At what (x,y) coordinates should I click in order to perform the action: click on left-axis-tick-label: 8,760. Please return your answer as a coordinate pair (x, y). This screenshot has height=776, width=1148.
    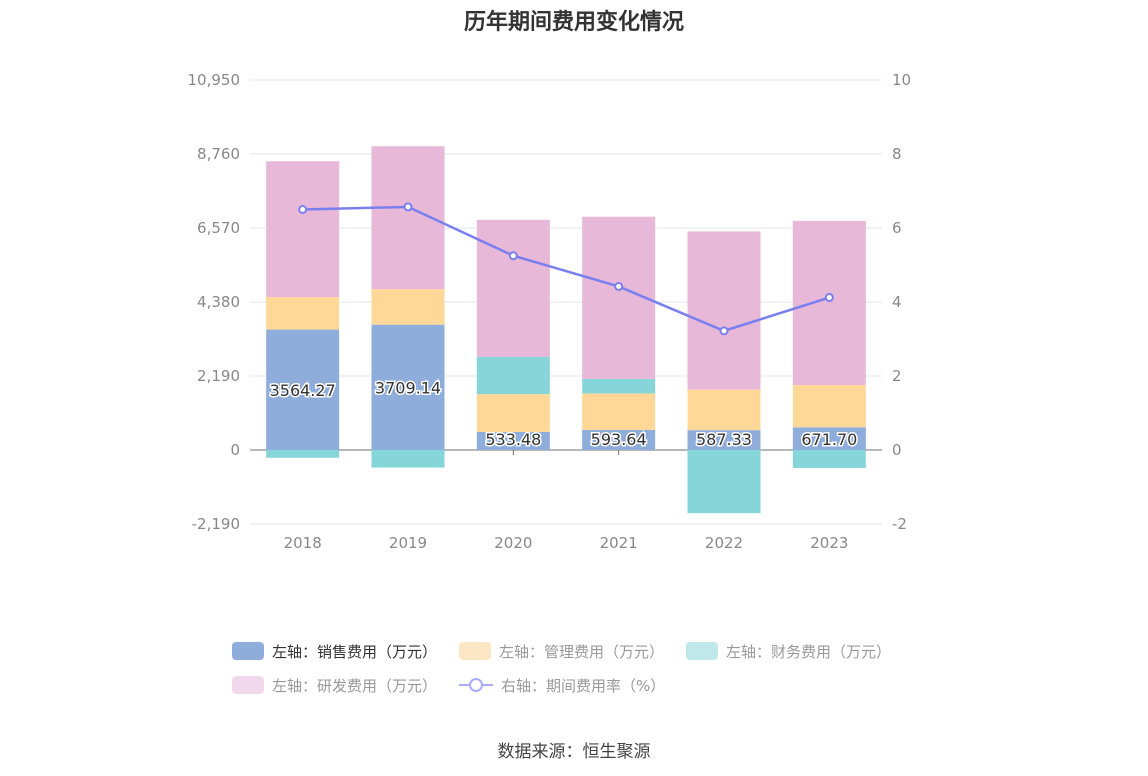
    Looking at the image, I should click on (218, 154).